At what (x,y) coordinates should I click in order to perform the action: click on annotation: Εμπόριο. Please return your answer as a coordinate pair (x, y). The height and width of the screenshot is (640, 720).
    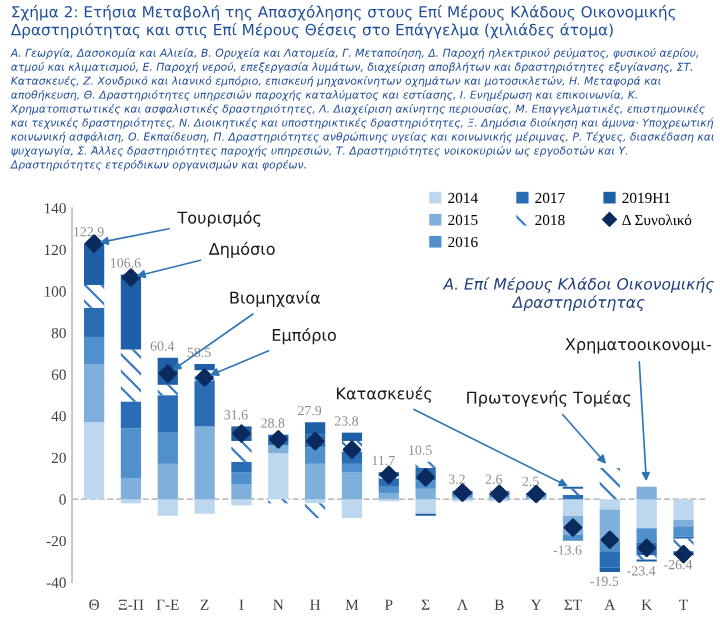
    Looking at the image, I should click on (304, 336).